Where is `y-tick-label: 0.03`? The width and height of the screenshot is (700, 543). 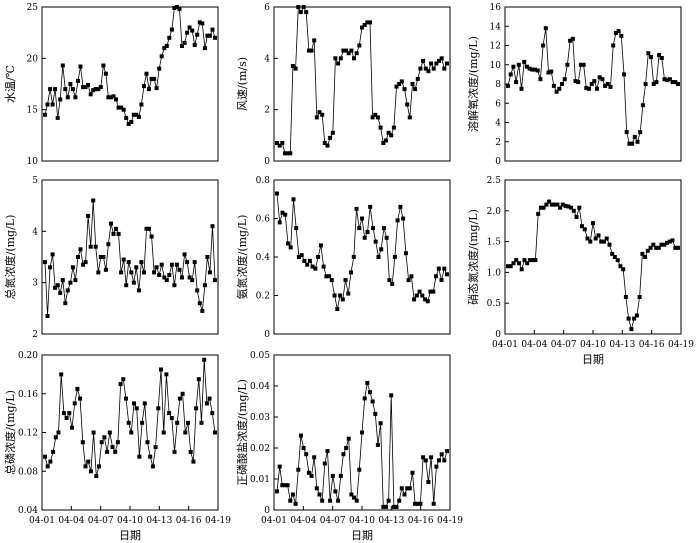
y-tick-label: 0.03 is located at coordinates (260, 418).